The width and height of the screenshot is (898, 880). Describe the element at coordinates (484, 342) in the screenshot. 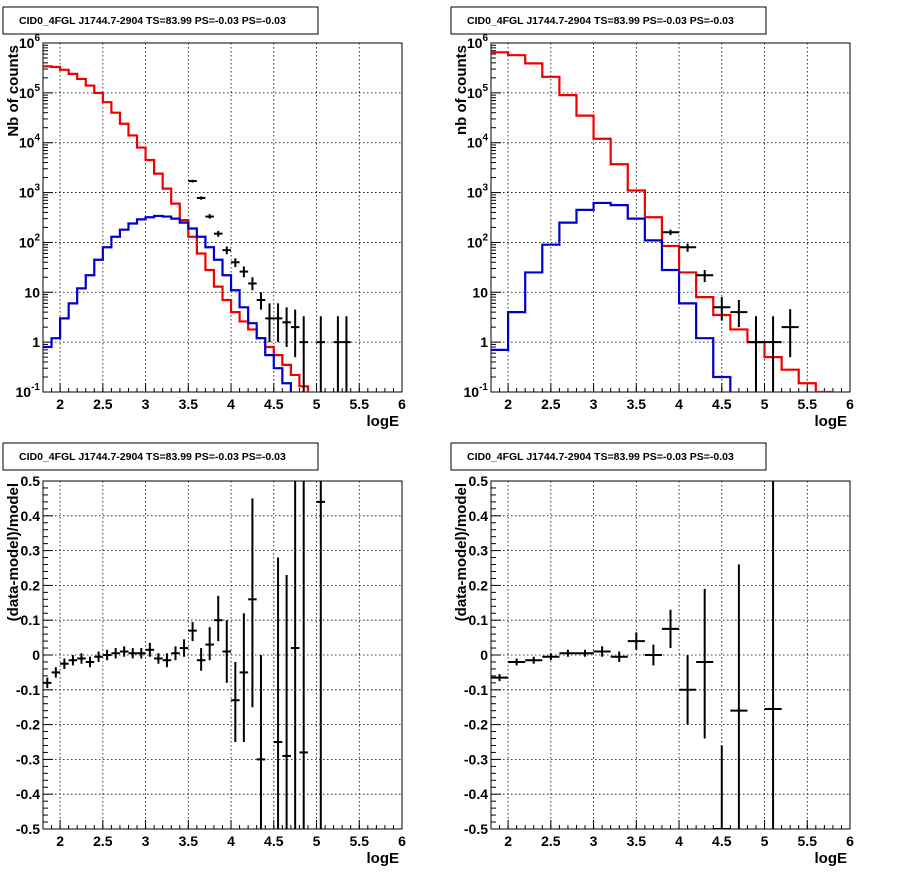

I see `y-tick-label: 1` at that location.